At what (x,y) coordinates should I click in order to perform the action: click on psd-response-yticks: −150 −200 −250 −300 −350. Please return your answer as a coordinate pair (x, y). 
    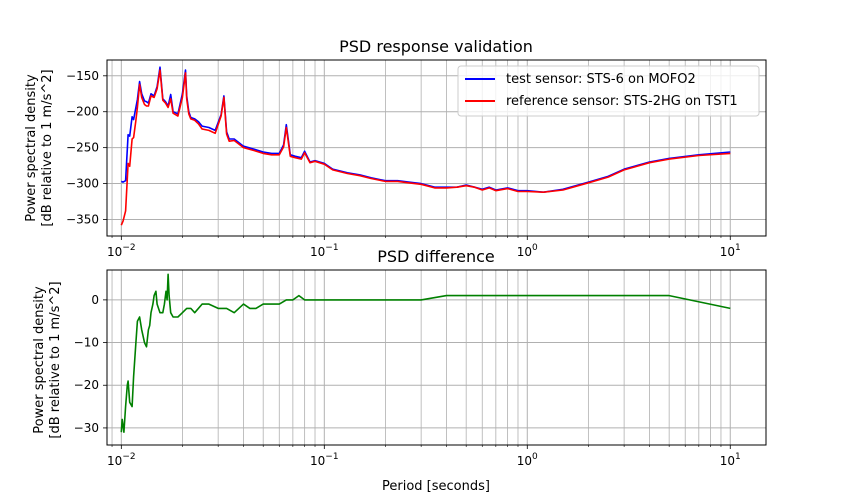
    Looking at the image, I should click on (86, 147).